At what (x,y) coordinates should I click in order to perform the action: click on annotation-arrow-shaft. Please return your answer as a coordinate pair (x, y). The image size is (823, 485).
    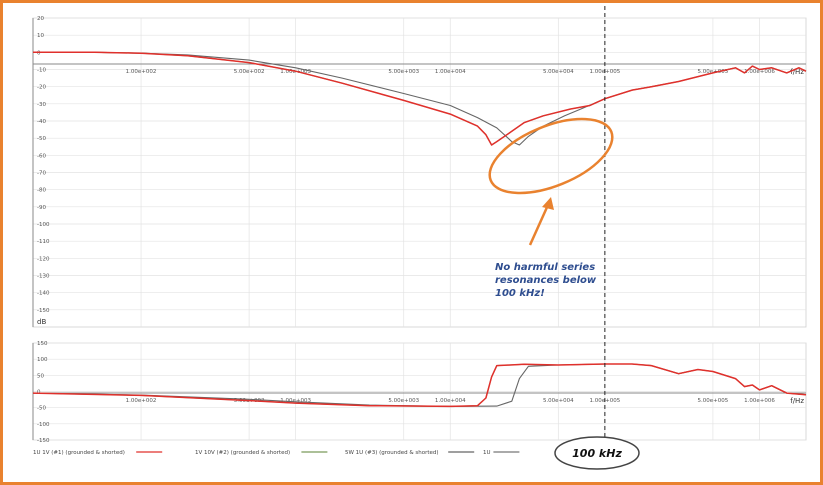
    Looking at the image, I should click on (539, 225).